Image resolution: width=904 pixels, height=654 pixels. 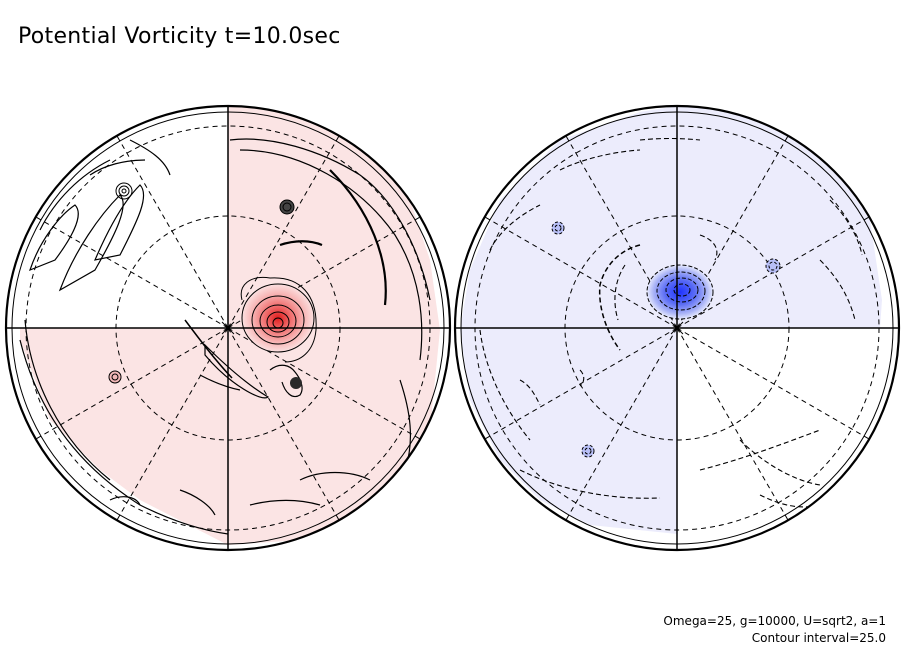 I want to click on parameters-label: Omega=25, g=10000, U=sqrt2, a=1, so click(x=774, y=621).